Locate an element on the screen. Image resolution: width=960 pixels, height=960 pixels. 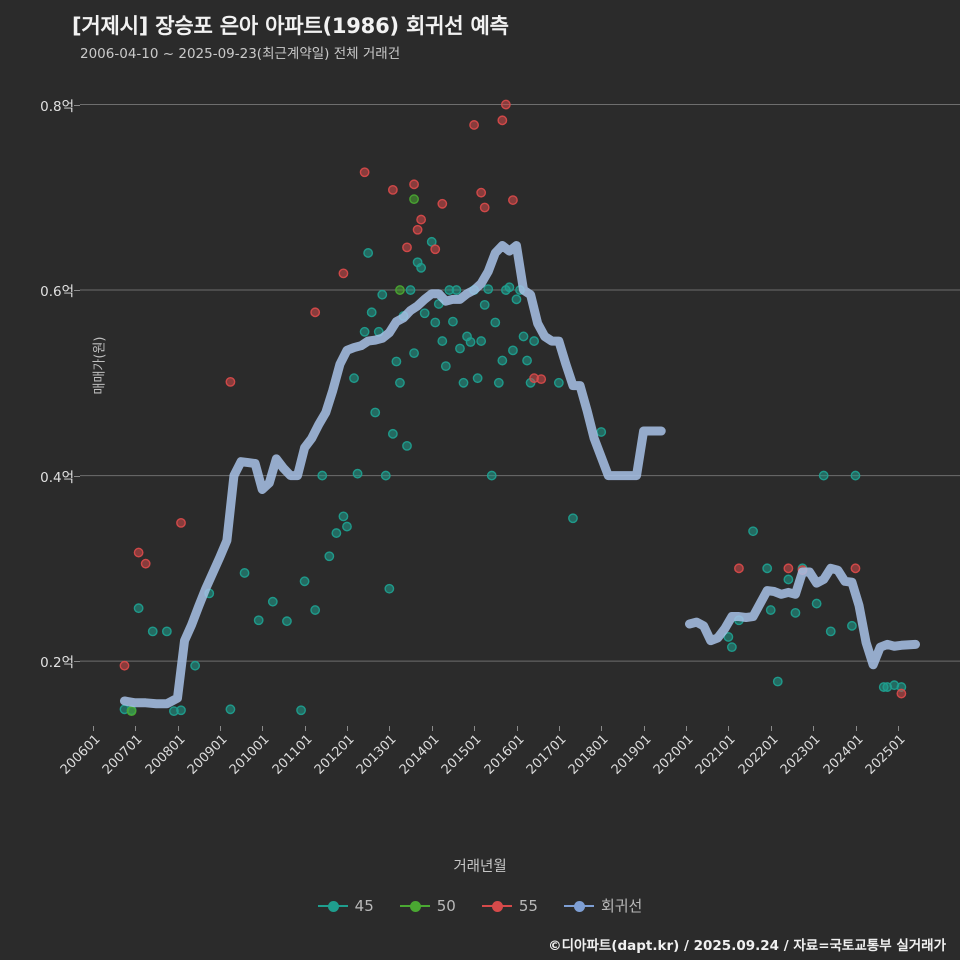
legend-dot is located at coordinates (415, 906).